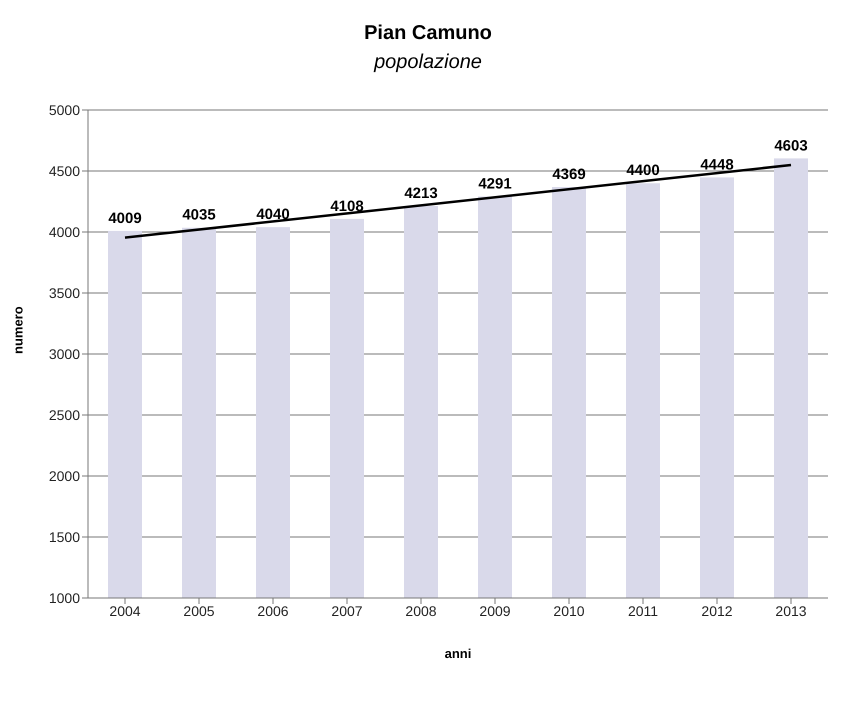 This screenshot has width=858, height=702. What do you see at coordinates (273, 610) in the screenshot?
I see `x-tick-label: 2006` at bounding box center [273, 610].